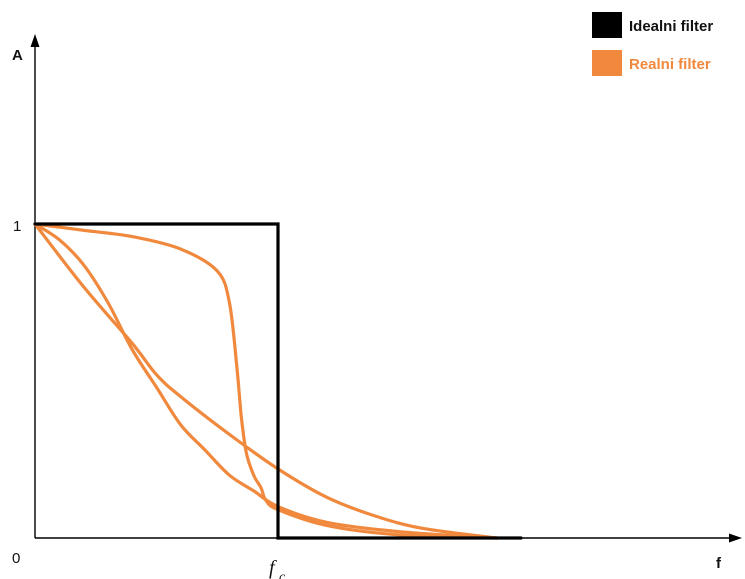 This screenshot has height=579, width=745. Describe the element at coordinates (35, 40) in the screenshot. I see `y-axis-arrow-icon` at that location.